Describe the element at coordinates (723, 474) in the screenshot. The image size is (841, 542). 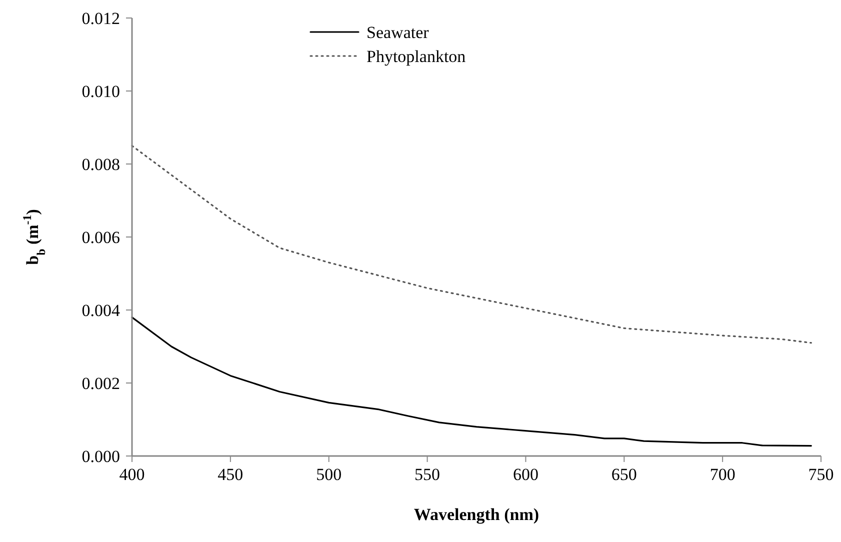
I see `x-tick-label: 700` at that location.